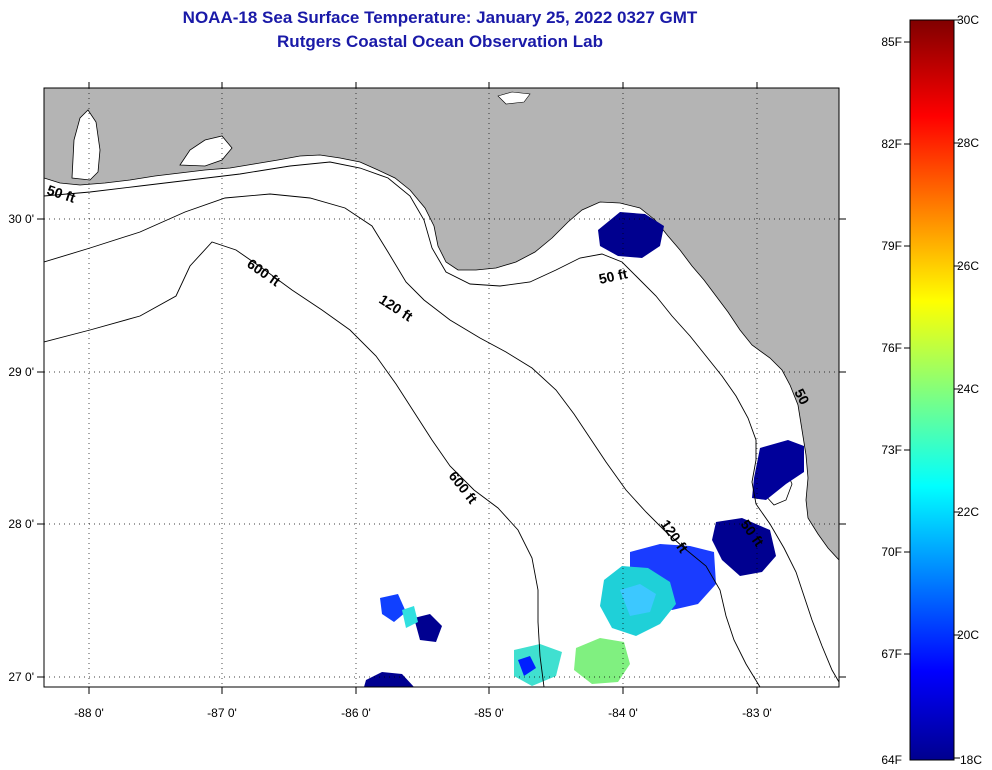 The width and height of the screenshot is (992, 770). What do you see at coordinates (613, 276) in the screenshot?
I see `contour-label-50ft-east: 50 ft` at bounding box center [613, 276].